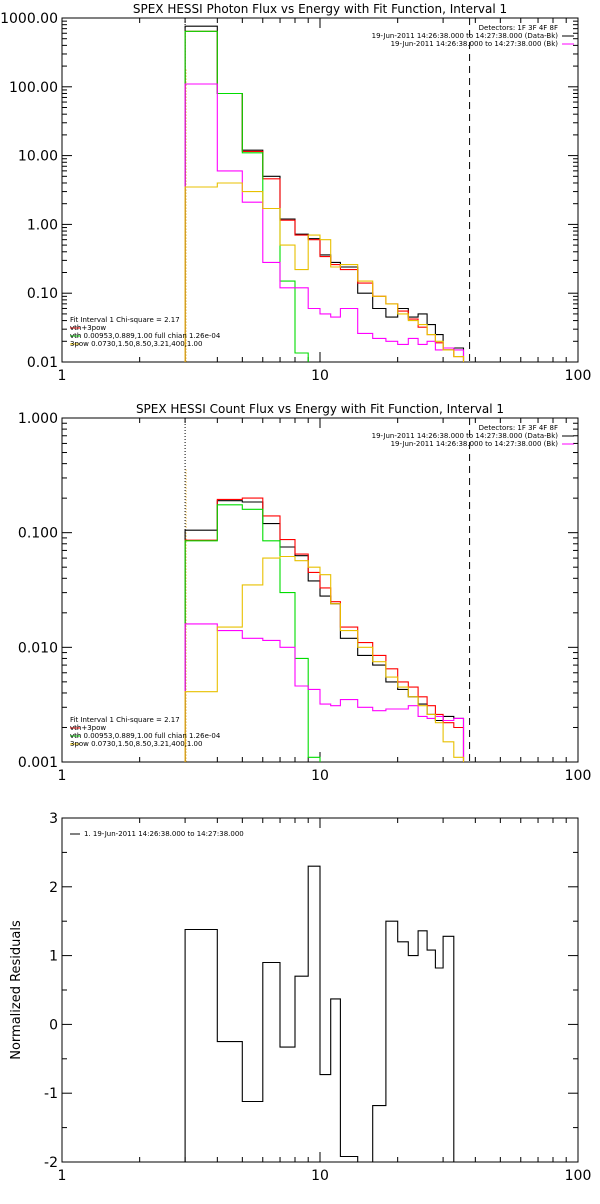 The image size is (600, 1204). What do you see at coordinates (42, 225) in the screenshot?
I see `y-tick-label: 1.00` at bounding box center [42, 225].